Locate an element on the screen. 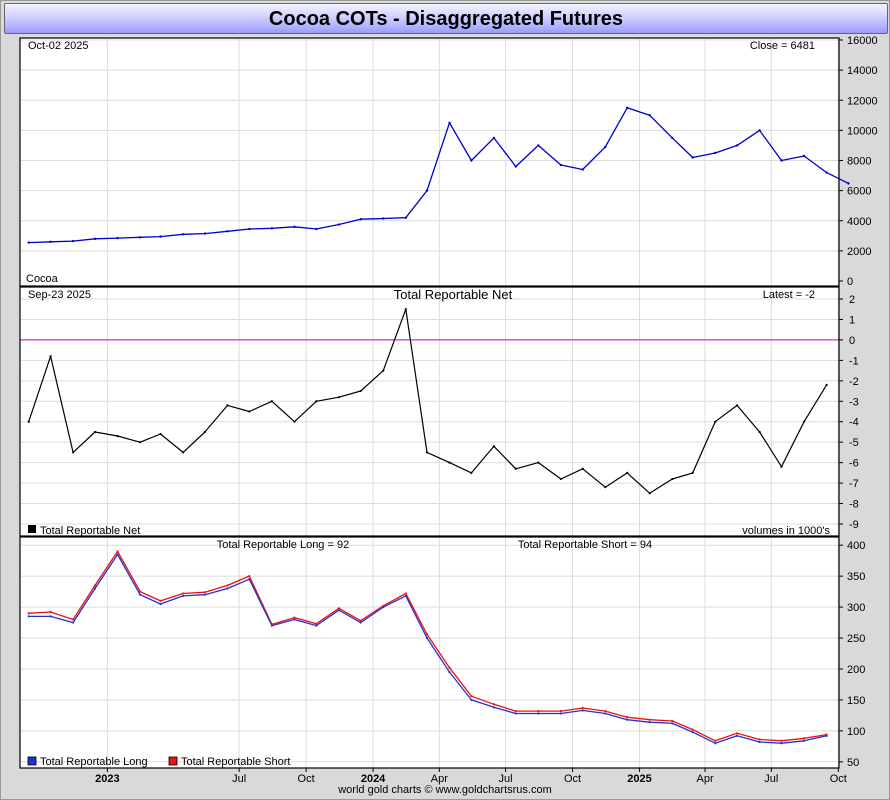 The width and height of the screenshot is (890, 800). price-close-label: Close = 6481 is located at coordinates (782, 46).